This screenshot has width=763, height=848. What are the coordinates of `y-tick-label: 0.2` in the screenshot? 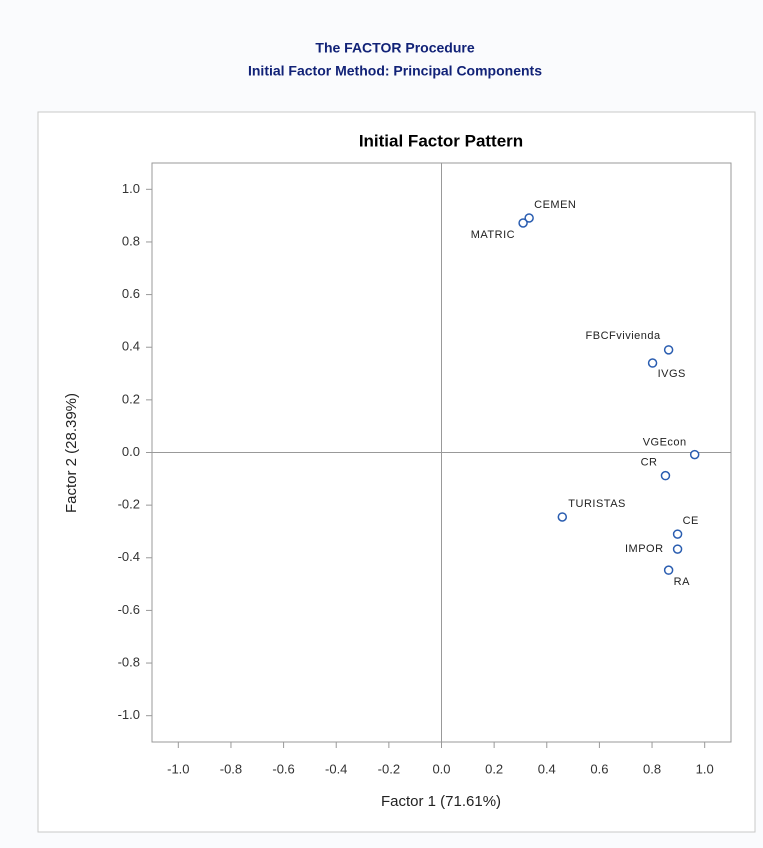 It's located at (131, 398).